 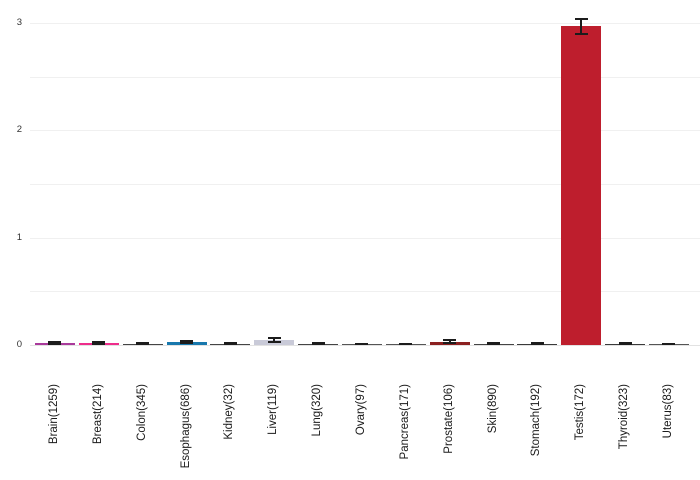 What do you see at coordinates (494, 216) in the screenshot?
I see `bar-slot: Skin(890)` at bounding box center [494, 216].